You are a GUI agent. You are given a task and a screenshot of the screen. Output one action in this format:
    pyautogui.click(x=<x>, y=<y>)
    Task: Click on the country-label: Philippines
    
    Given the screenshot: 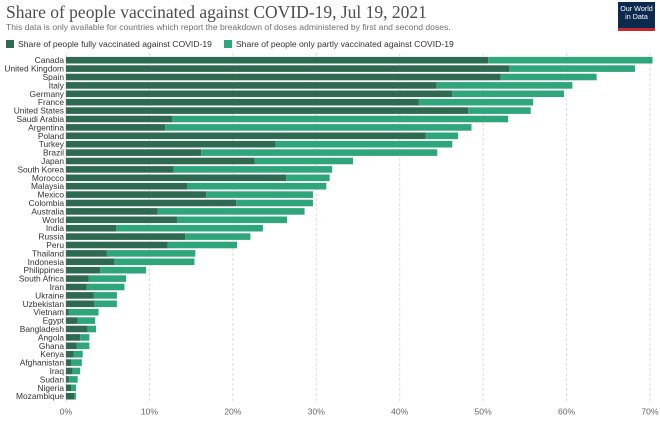 What is the action you would take?
    pyautogui.click(x=43, y=270)
    